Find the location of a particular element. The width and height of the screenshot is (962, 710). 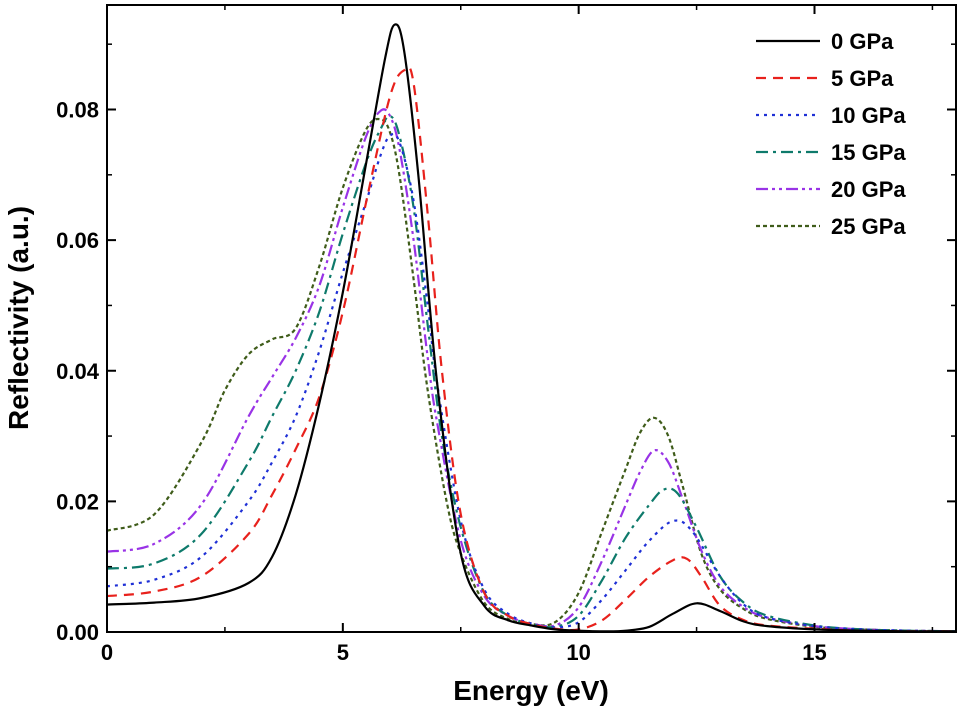

y-tick-label: 0.04 is located at coordinates (78, 371).